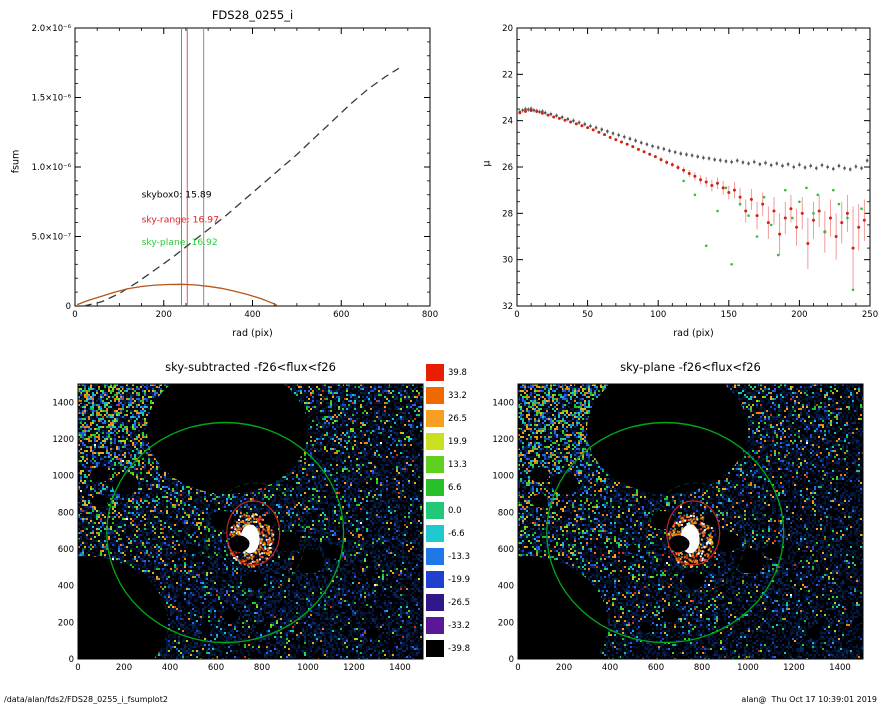 The height and width of the screenshot is (708, 885). I want to click on svg-text: 26, so click(507, 168).